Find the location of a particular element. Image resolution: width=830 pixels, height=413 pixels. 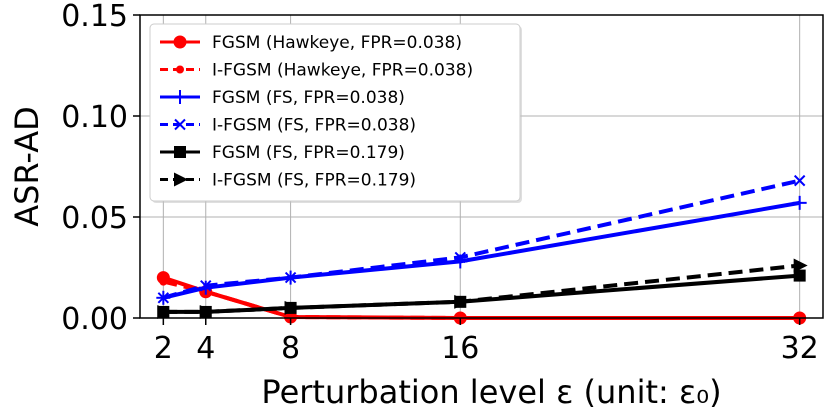

y-tick-label: 0.10 is located at coordinates (94, 117).